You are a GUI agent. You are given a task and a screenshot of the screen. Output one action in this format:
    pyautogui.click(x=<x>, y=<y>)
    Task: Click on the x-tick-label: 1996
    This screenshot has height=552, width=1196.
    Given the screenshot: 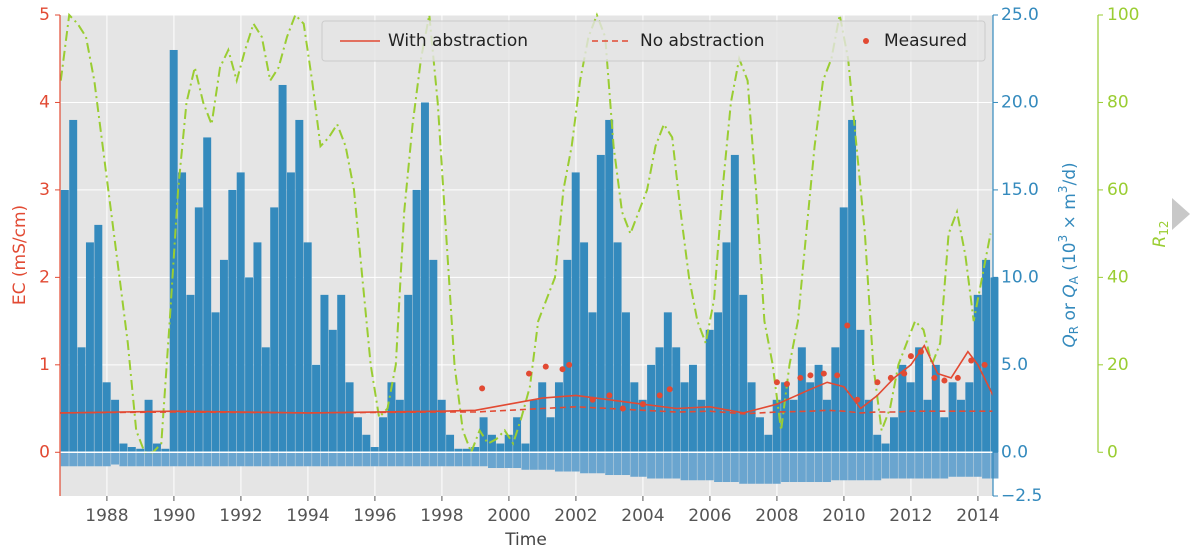 What is the action you would take?
    pyautogui.click(x=374, y=516)
    